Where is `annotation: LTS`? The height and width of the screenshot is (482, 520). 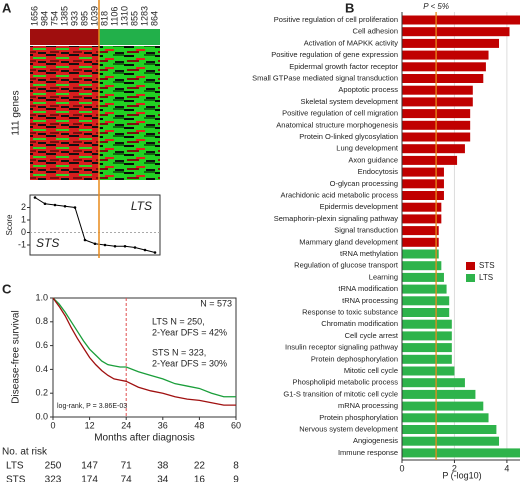 annotation: LTS is located at coordinates (141, 206).